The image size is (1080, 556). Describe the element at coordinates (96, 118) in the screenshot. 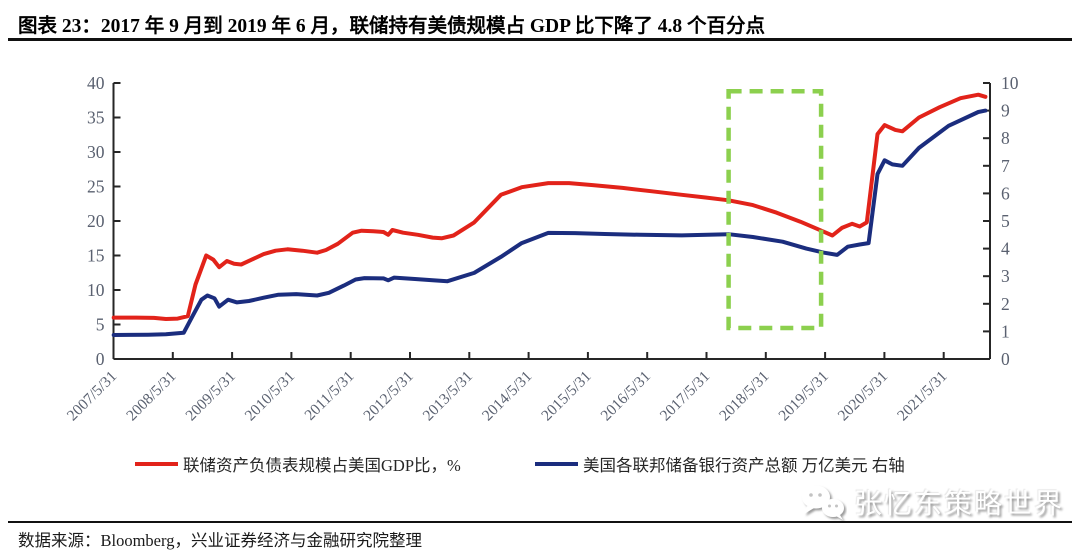

I see `left-axis-tick-label: 35` at that location.